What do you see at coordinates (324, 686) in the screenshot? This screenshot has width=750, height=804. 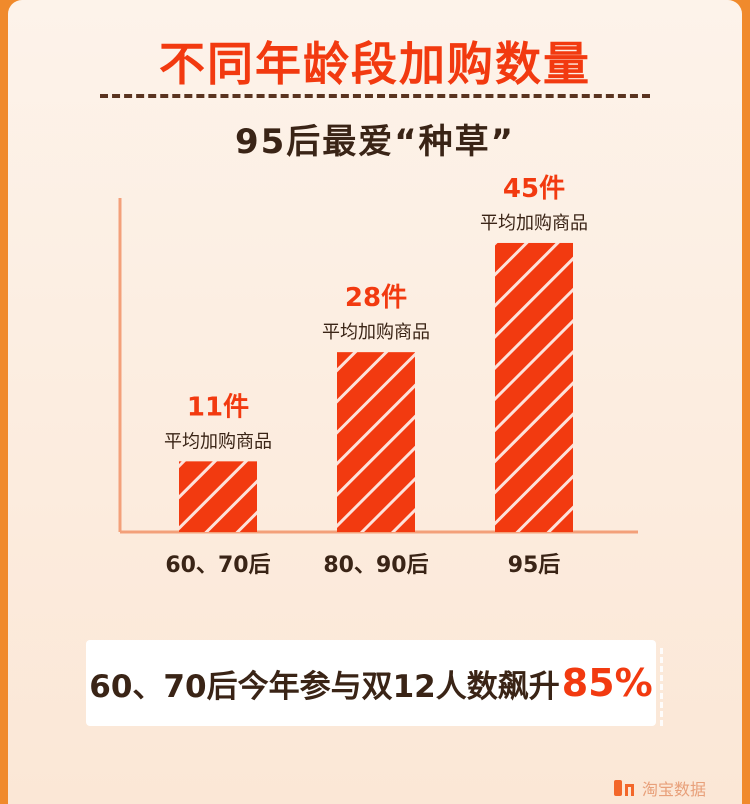 I see `banner-text: 60、70后今年参与双12人数飙升` at bounding box center [324, 686].